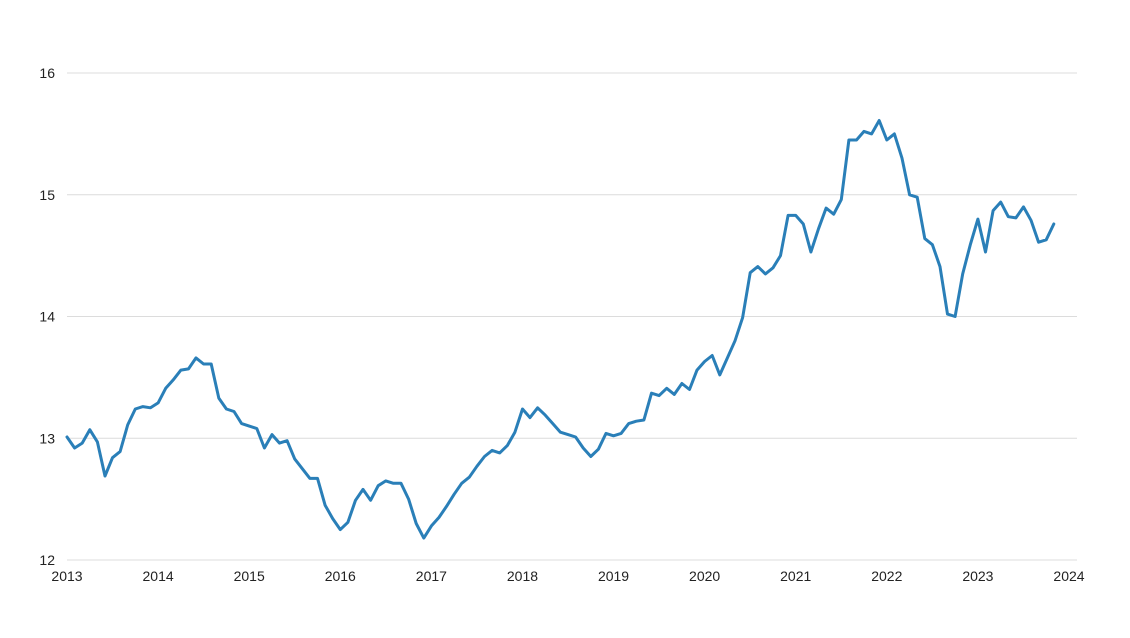 This screenshot has width=1130, height=638. What do you see at coordinates (249, 576) in the screenshot?
I see `x-tick-label: 2015` at bounding box center [249, 576].